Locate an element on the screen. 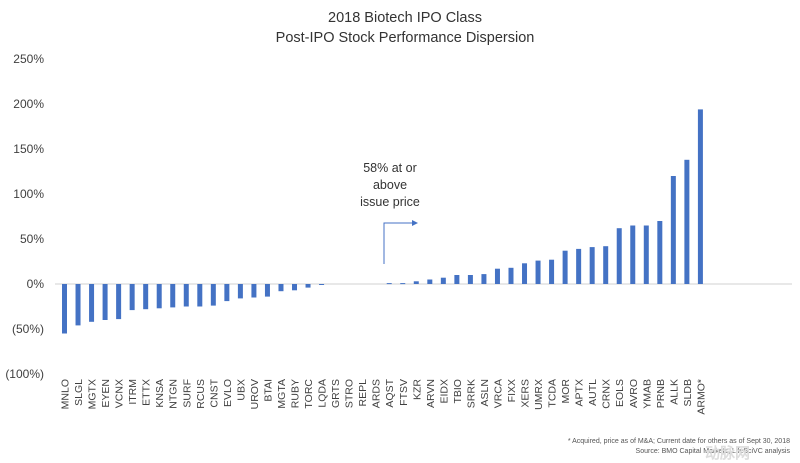 The height and width of the screenshot is (463, 800). bar-tcda is located at coordinates (552, 271).